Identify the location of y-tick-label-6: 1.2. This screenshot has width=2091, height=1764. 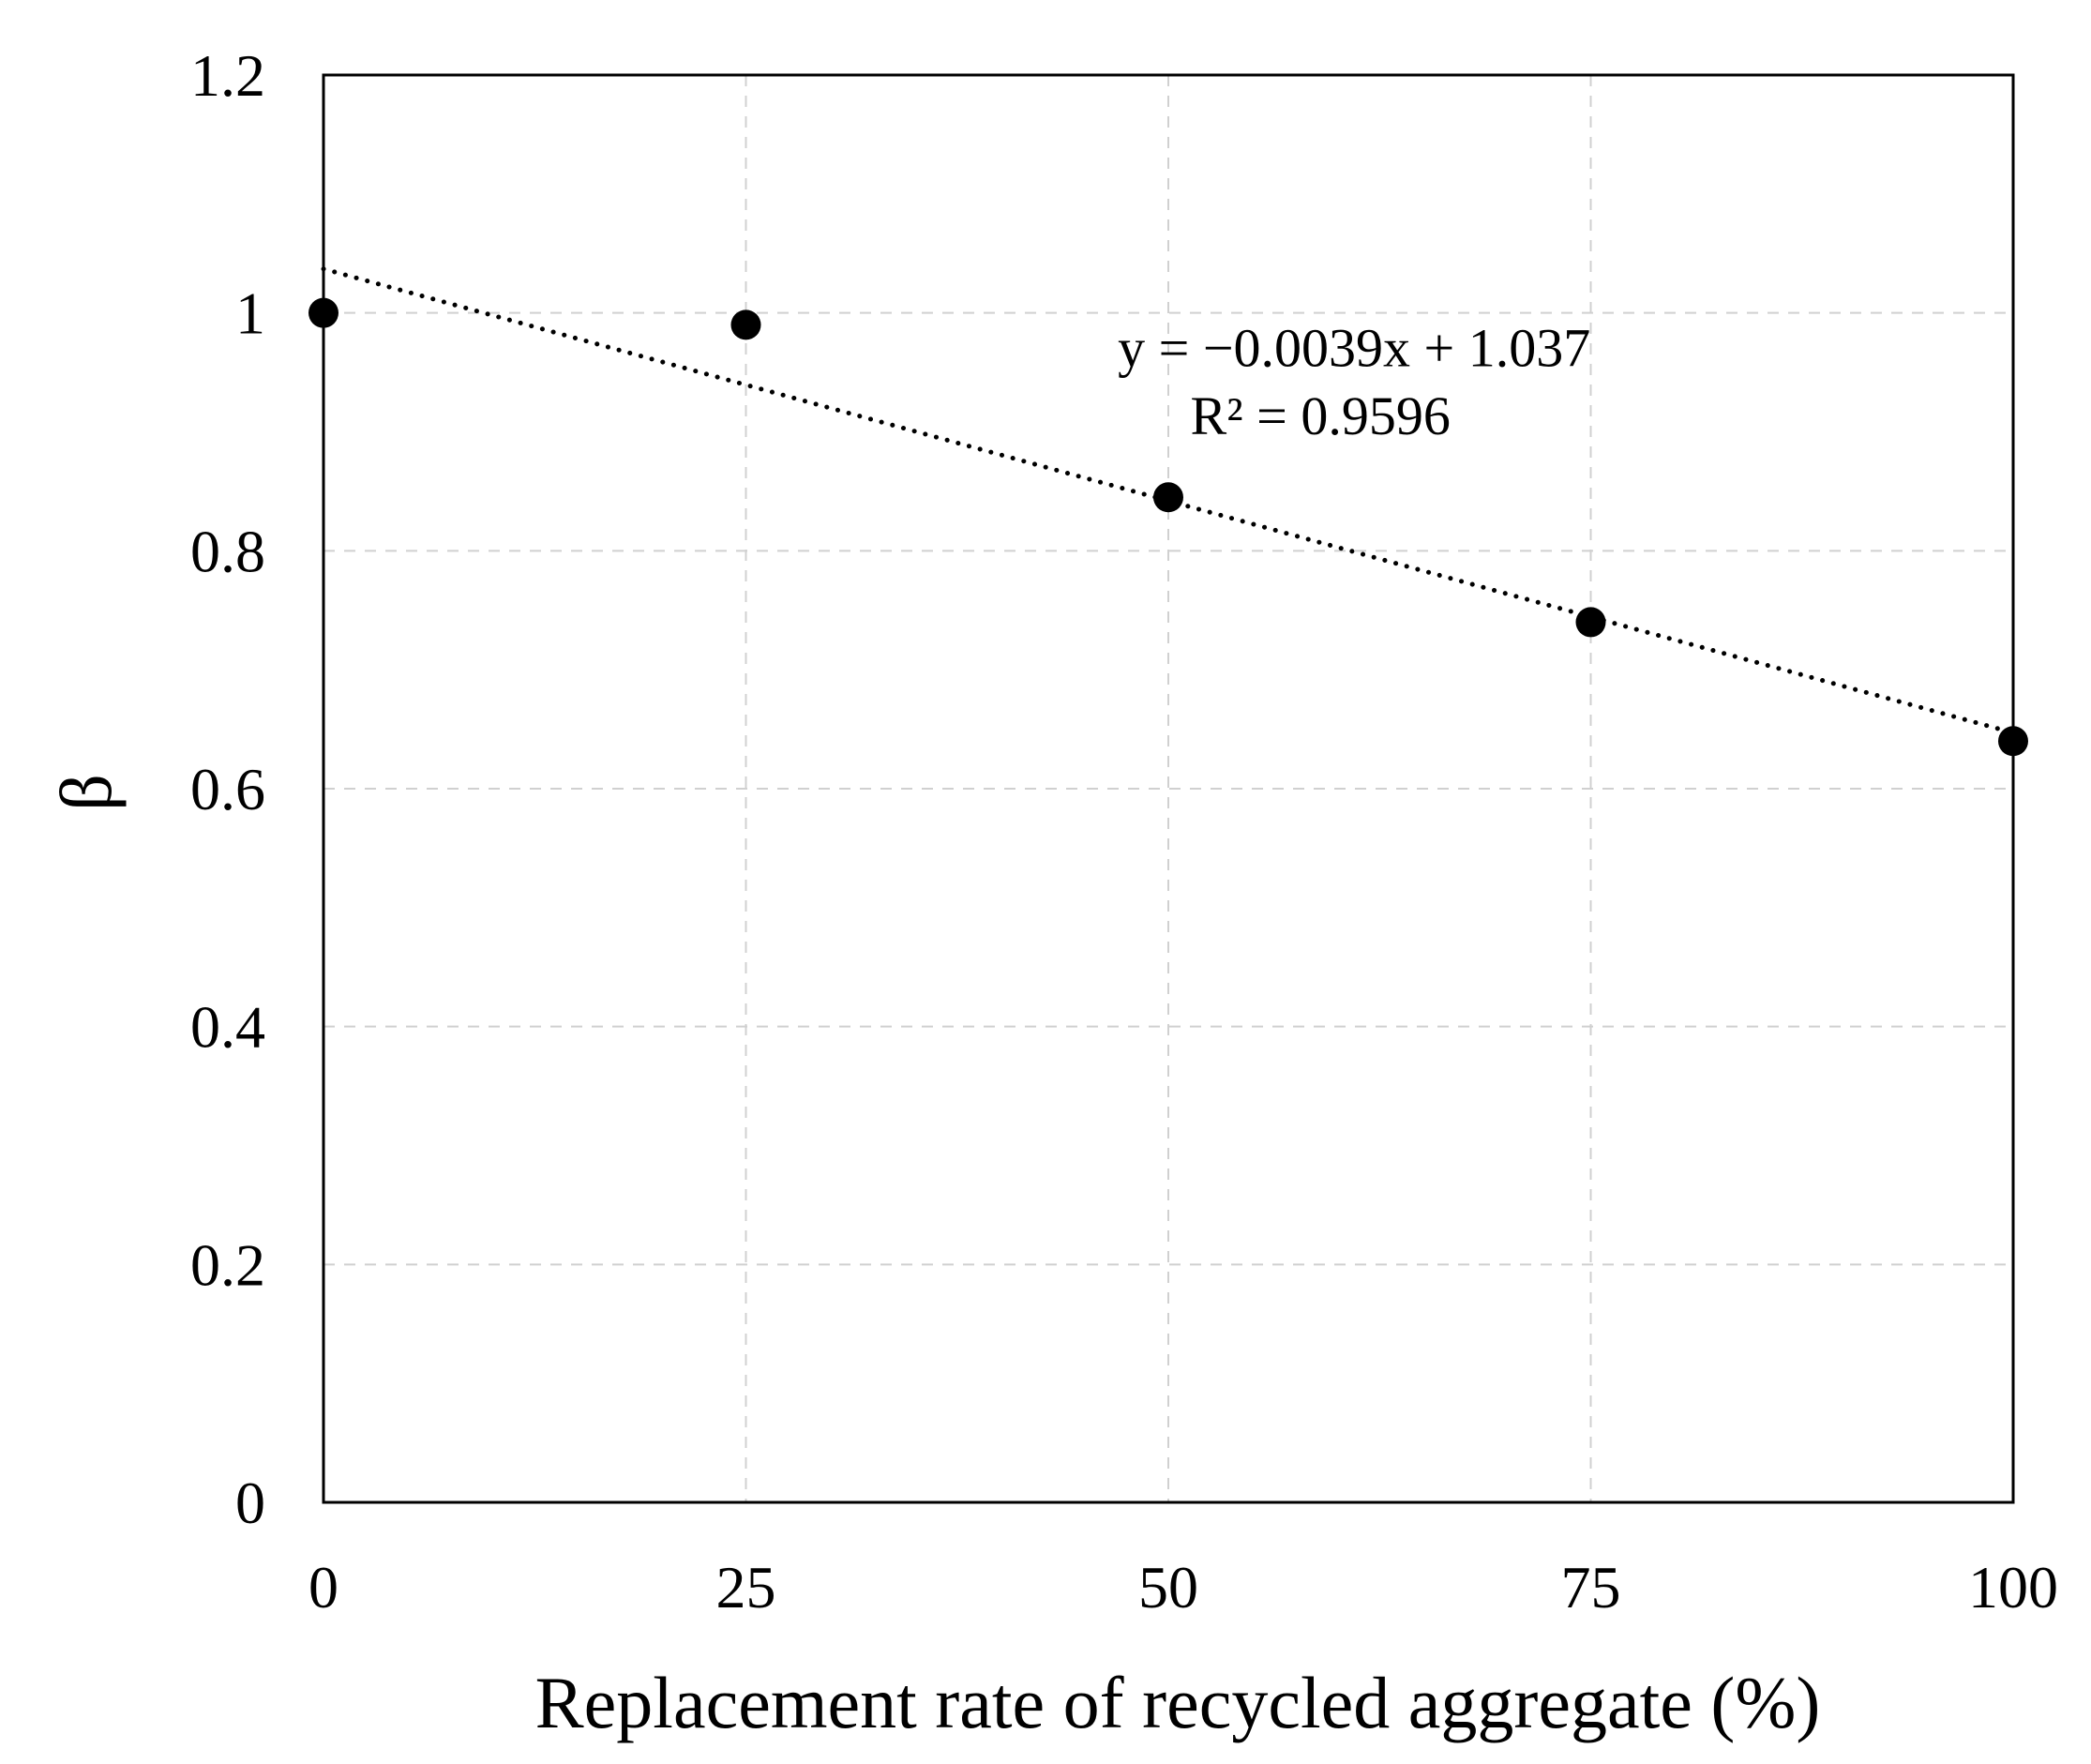
(227, 75).